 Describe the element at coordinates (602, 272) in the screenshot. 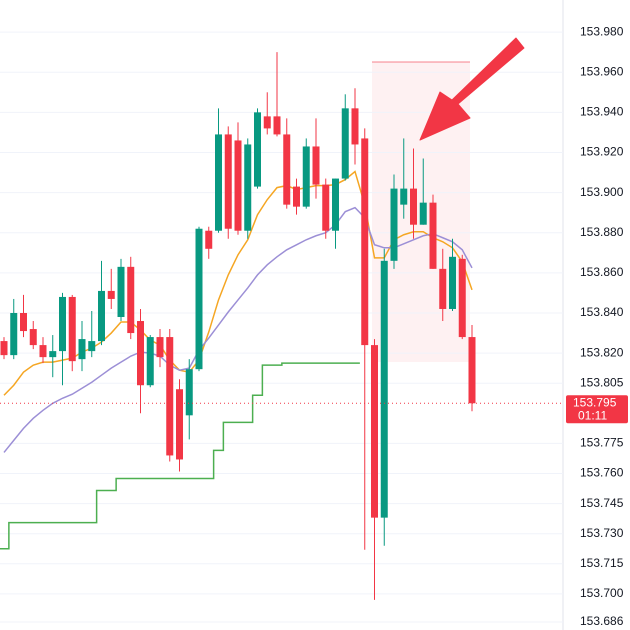

I see `y-tick-label: 153.860` at that location.